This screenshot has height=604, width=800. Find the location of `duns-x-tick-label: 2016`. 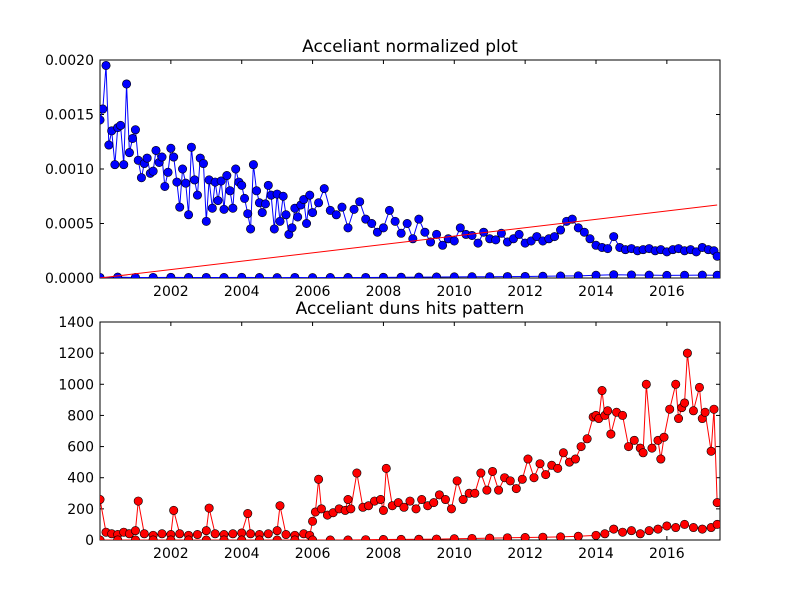

duns-x-tick-label: 2016 is located at coordinates (667, 554).